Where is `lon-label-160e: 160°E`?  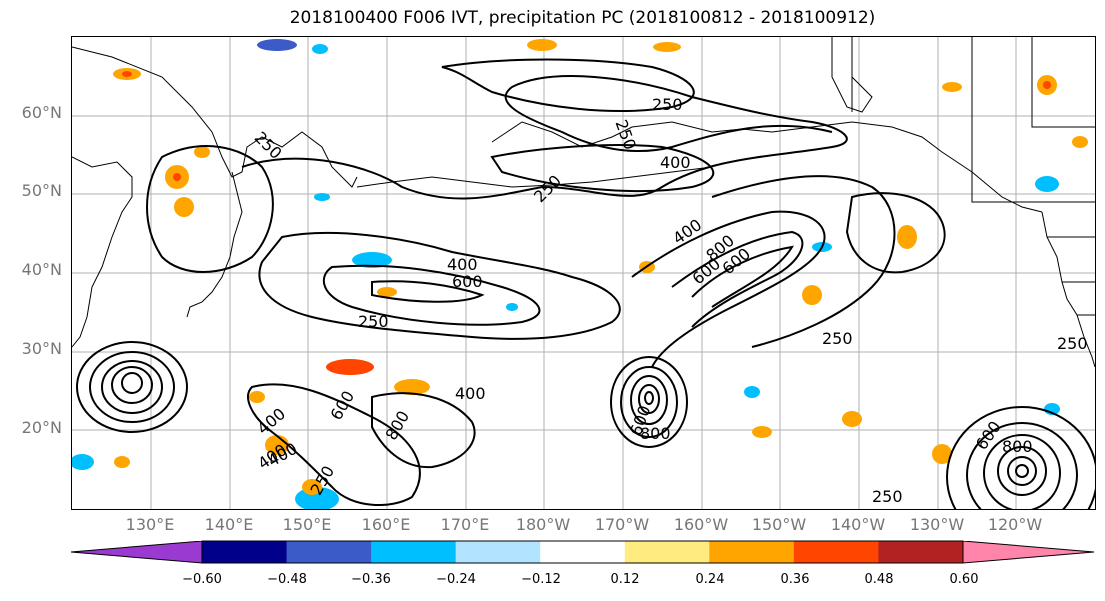
lon-label-160e: 160°E is located at coordinates (386, 524).